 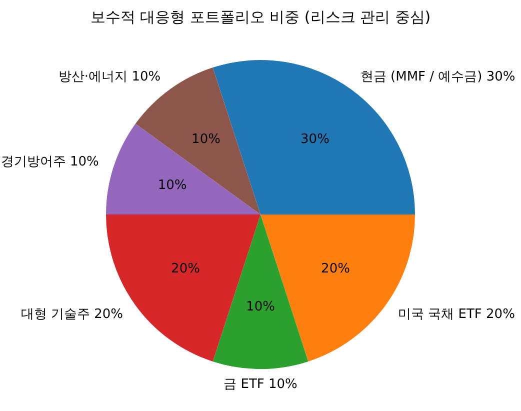 I want to click on slice-label: 대형 기술주 20%, so click(x=72, y=314).